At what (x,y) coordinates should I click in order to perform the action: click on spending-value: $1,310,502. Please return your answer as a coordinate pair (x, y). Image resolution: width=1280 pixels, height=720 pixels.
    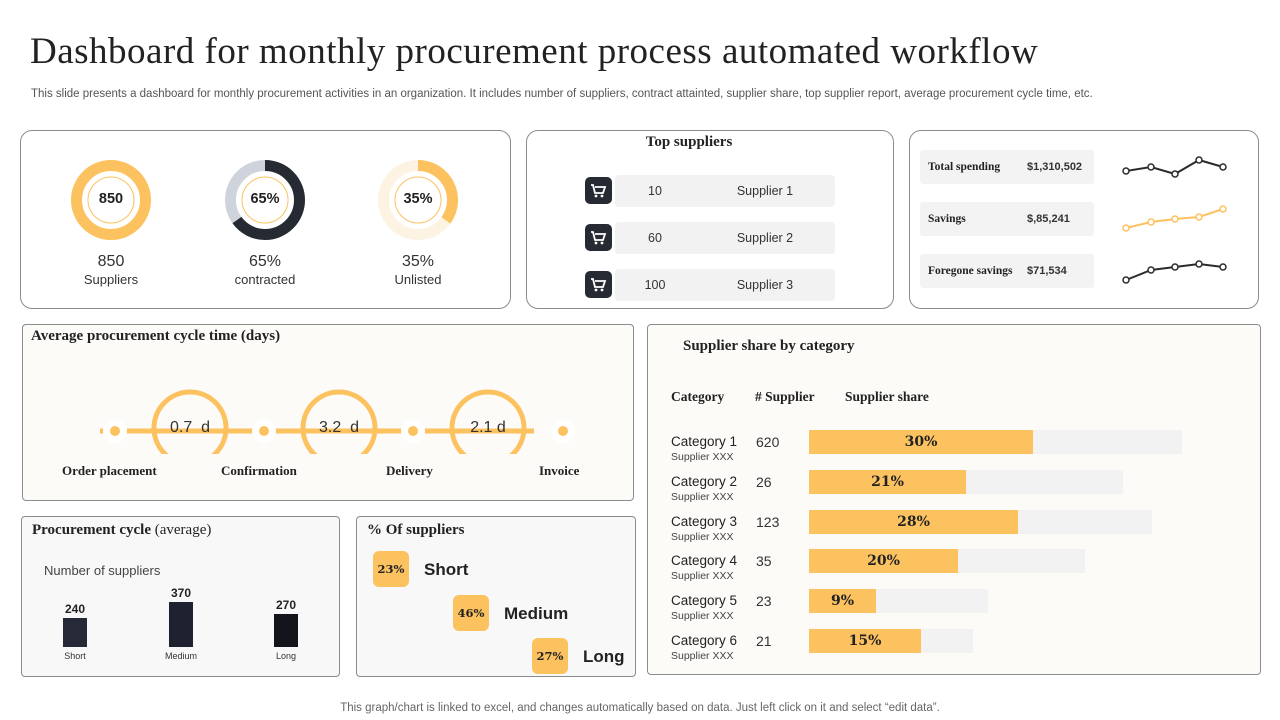
    Looking at the image, I should click on (1055, 167).